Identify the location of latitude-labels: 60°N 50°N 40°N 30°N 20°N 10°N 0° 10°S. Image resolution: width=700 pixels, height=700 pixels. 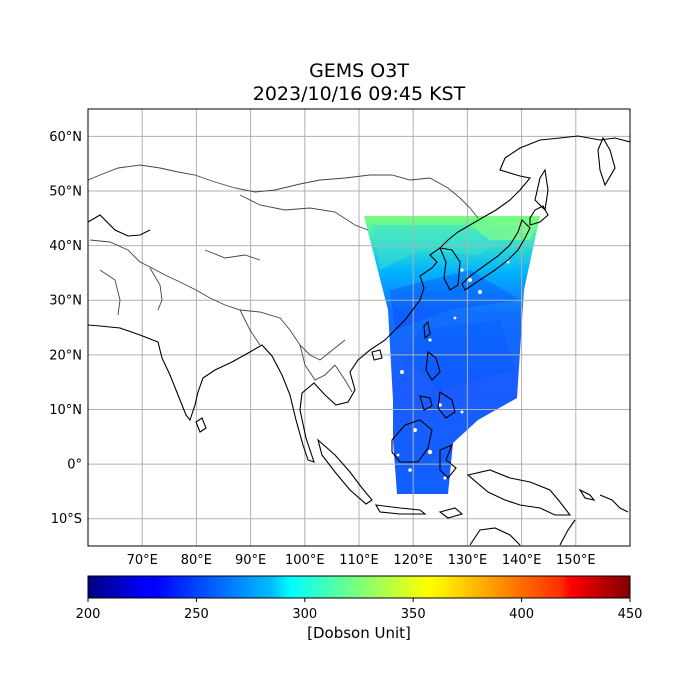
(65, 328).